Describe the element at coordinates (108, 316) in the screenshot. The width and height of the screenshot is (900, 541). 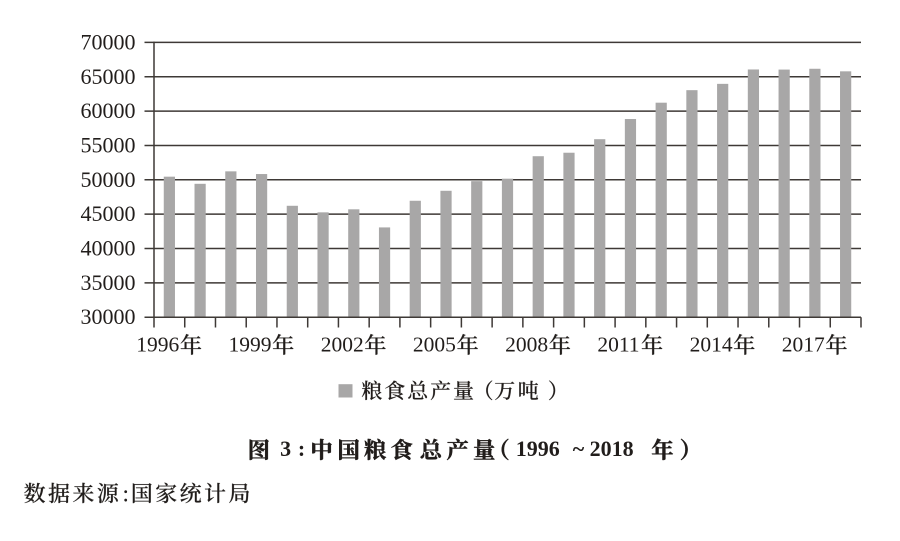
I see `svg-text: 30000` at that location.